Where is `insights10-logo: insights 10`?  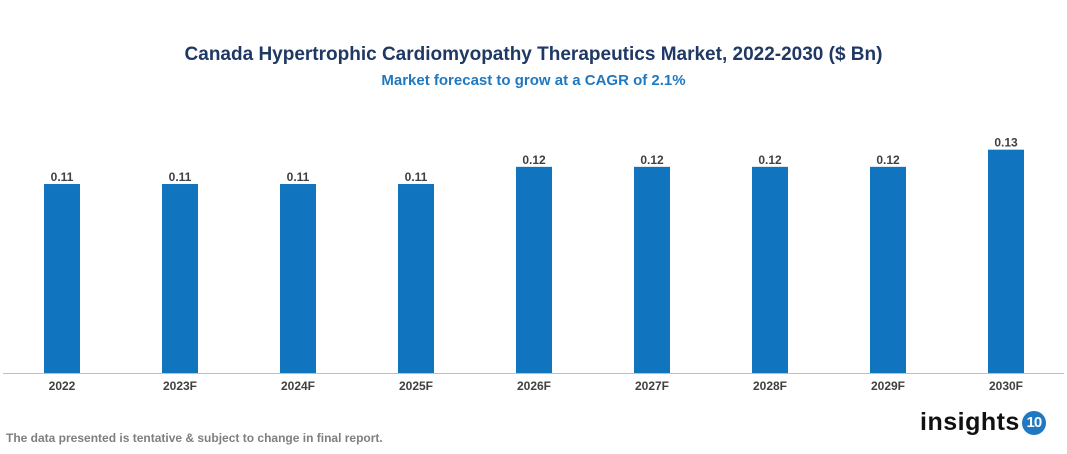 insights10-logo: insights 10 is located at coordinates (983, 422).